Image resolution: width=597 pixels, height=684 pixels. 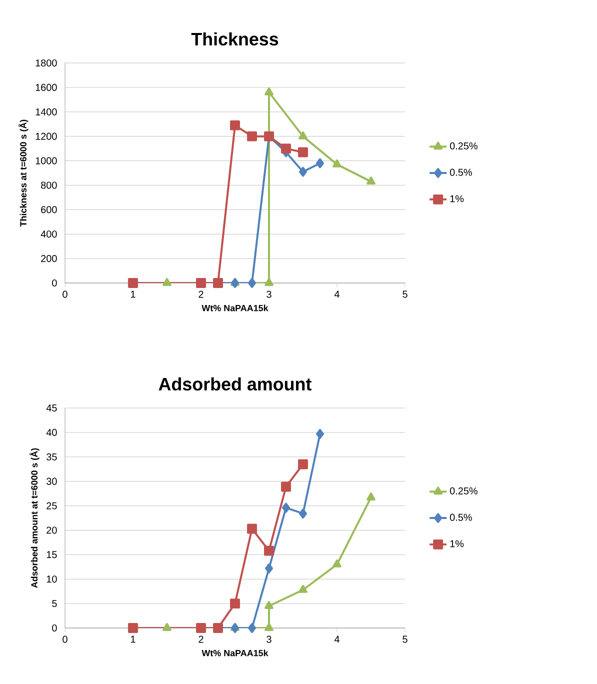 I want to click on y-tick-label: 25, so click(x=51, y=506).